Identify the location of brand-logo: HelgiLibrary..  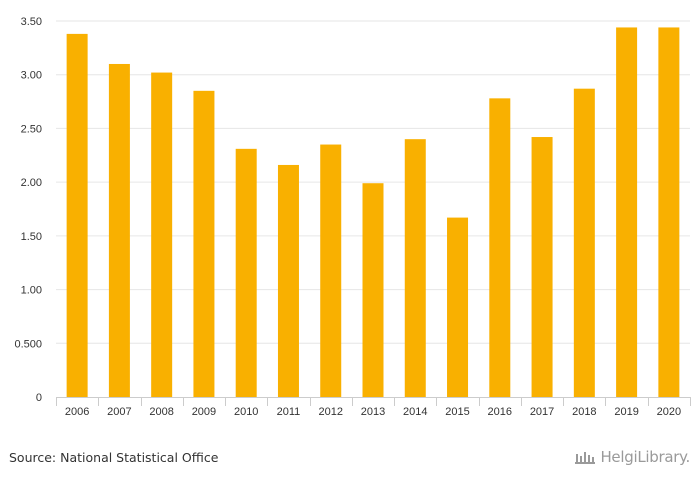
(632, 457).